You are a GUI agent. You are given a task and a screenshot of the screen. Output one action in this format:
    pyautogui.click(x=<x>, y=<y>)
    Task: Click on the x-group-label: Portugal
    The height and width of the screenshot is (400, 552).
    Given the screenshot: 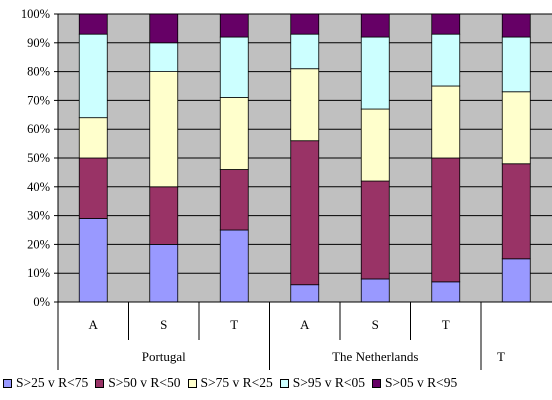 What is the action you would take?
    pyautogui.click(x=164, y=356)
    